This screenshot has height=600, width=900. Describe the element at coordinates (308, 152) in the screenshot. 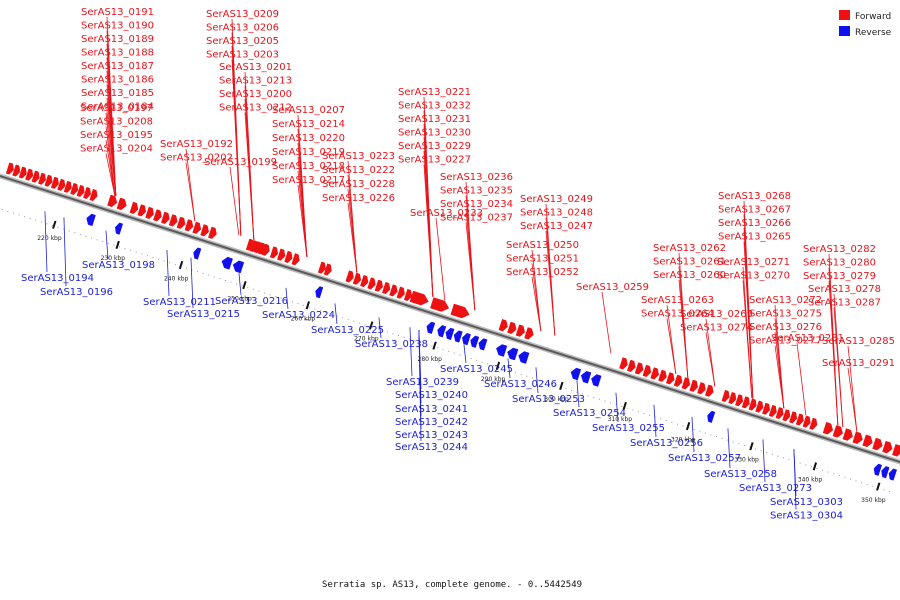

I see `forward-gene-label: SerAS13_0219` at that location.